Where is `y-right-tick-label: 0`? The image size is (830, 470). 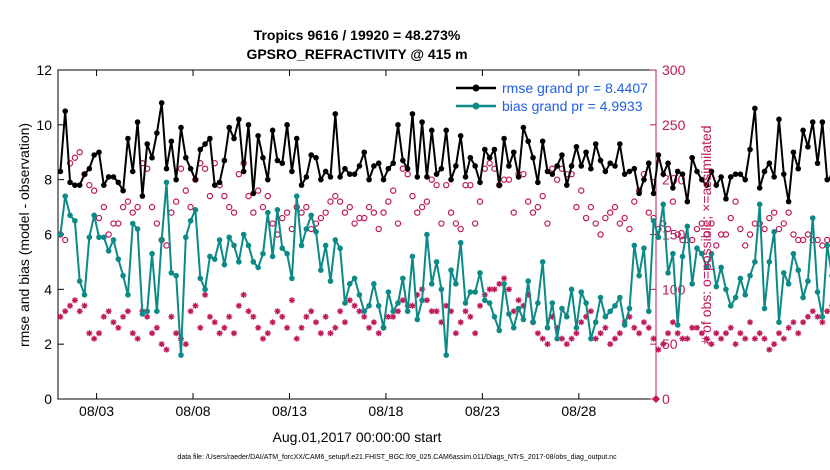
y-right-tick-label: 0 is located at coordinates (666, 399).